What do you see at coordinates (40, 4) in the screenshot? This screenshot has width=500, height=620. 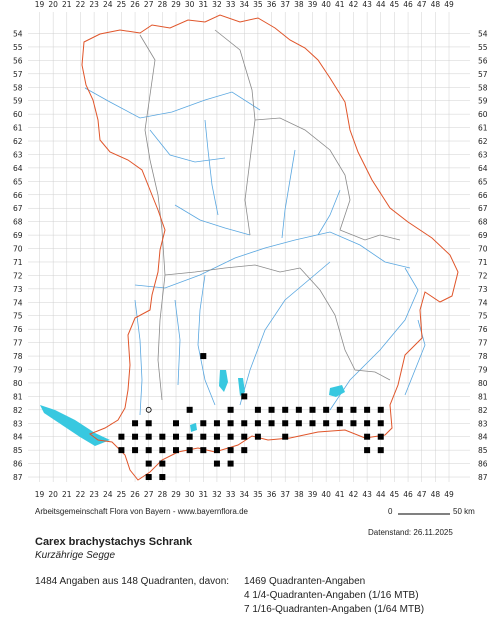 I see `tick-label-19: 19` at bounding box center [40, 4].